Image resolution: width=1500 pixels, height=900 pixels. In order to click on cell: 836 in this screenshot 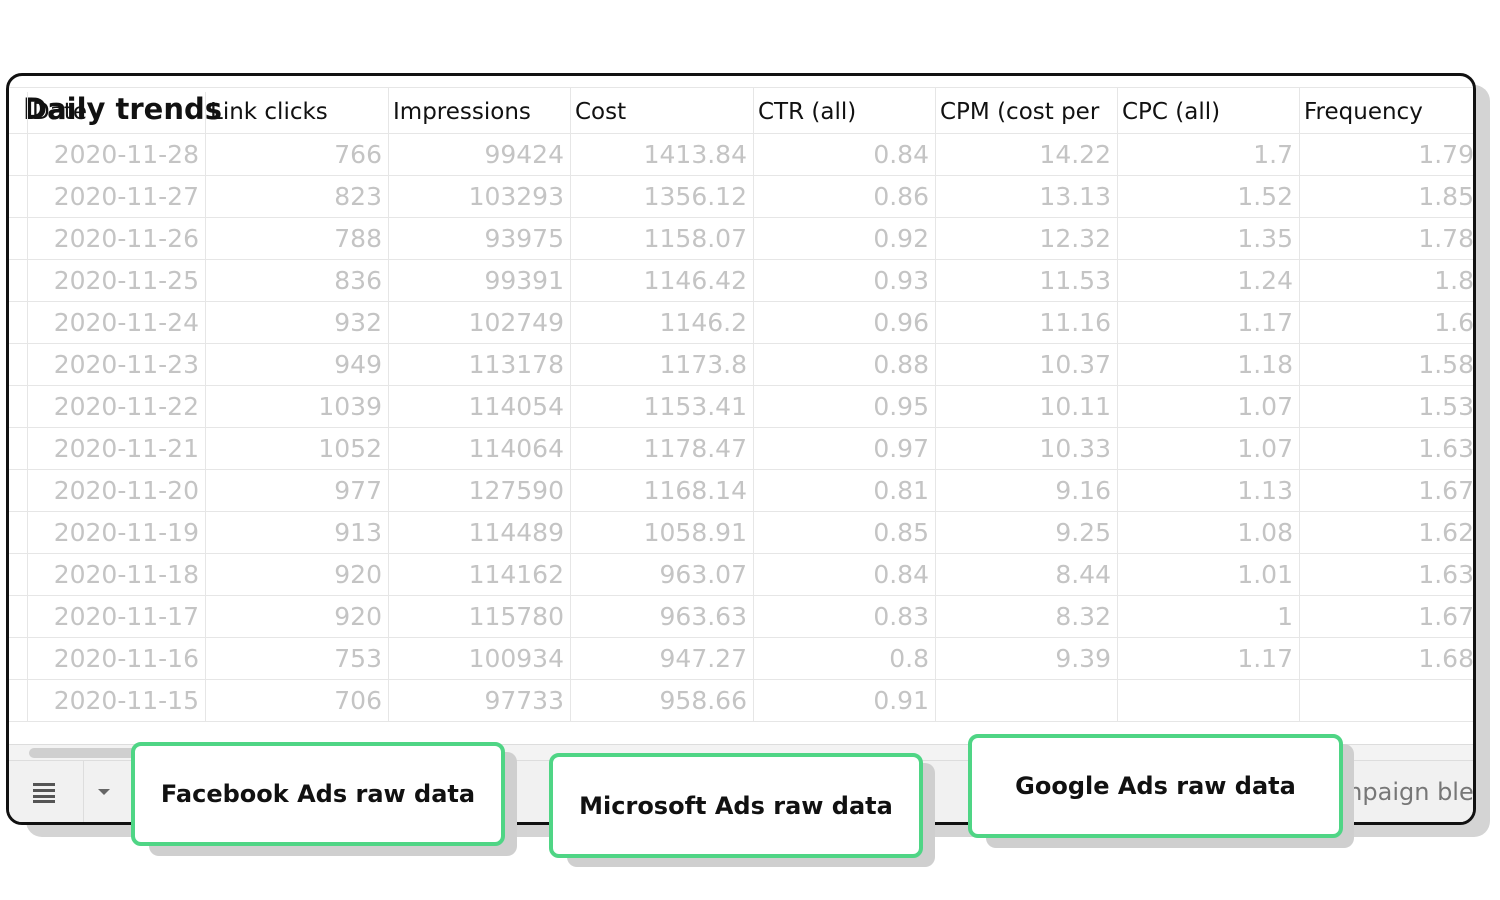, I will do `click(297, 281)`.